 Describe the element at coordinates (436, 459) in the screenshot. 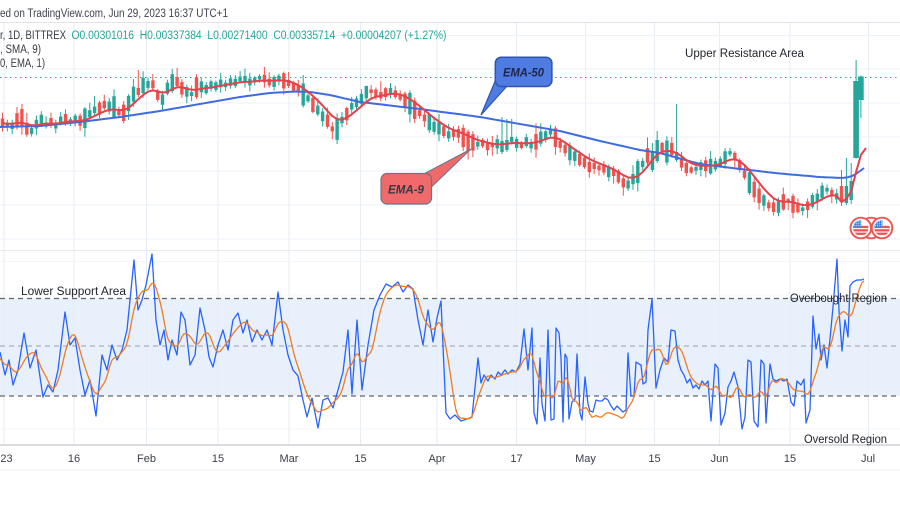

I see `svg-text: Apr` at that location.